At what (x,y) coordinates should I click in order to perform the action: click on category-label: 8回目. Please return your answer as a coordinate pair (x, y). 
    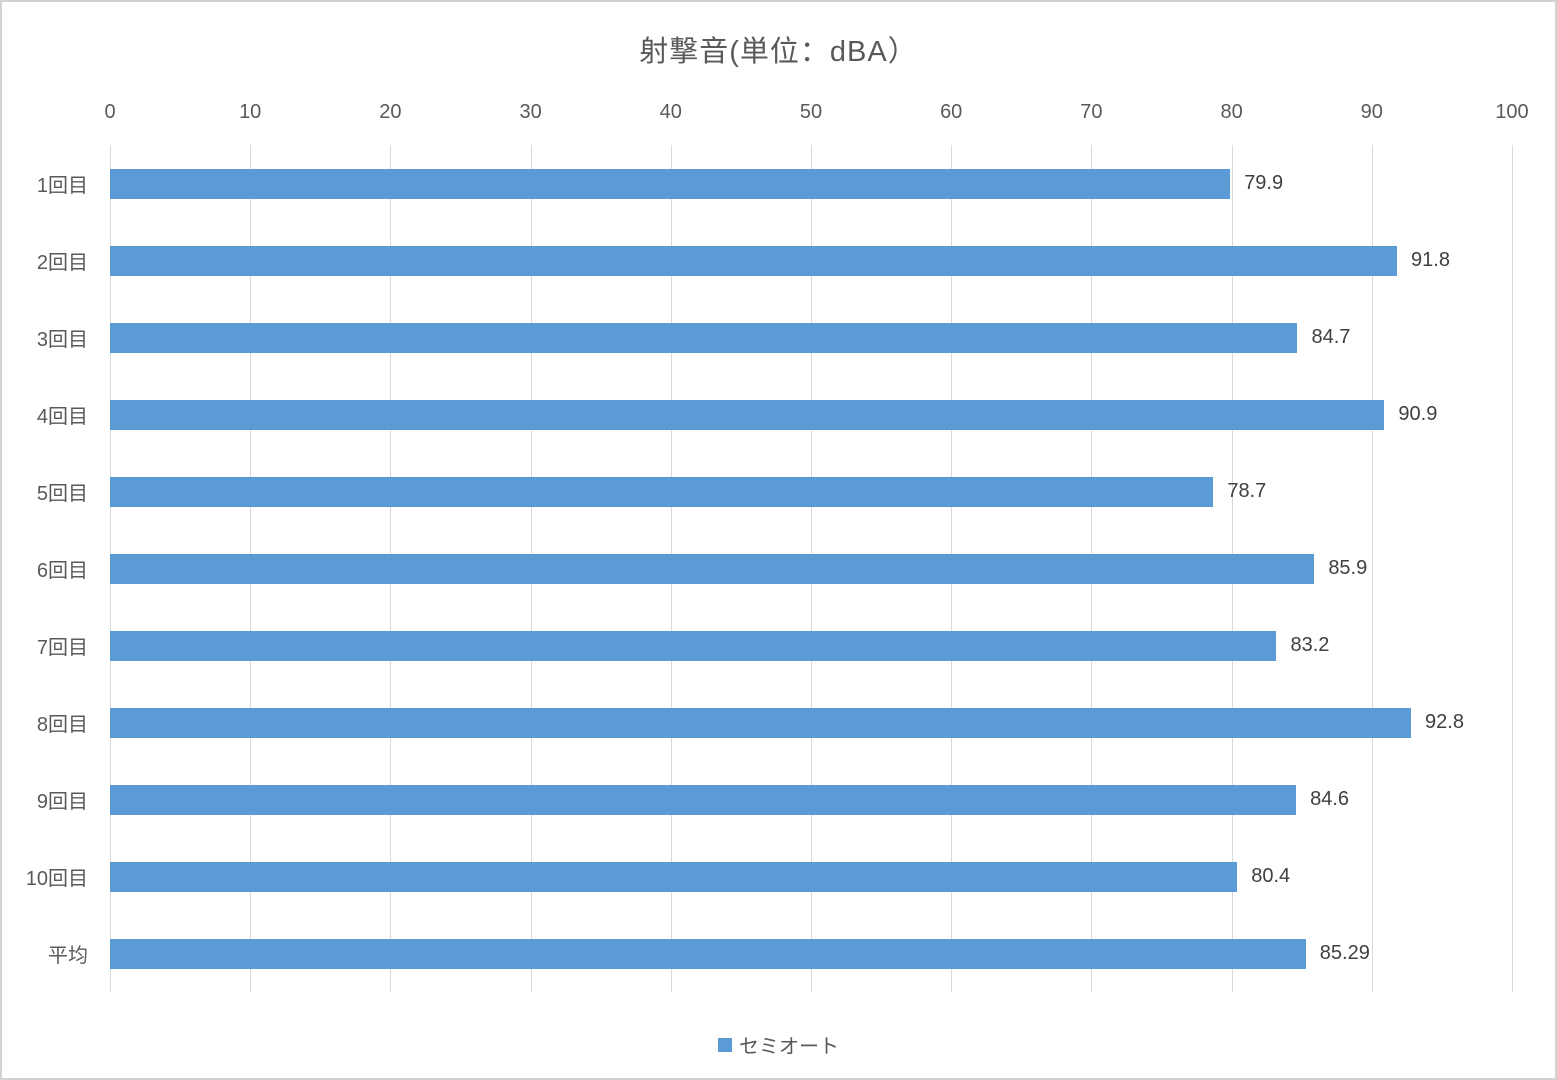
    Looking at the image, I should click on (62, 725).